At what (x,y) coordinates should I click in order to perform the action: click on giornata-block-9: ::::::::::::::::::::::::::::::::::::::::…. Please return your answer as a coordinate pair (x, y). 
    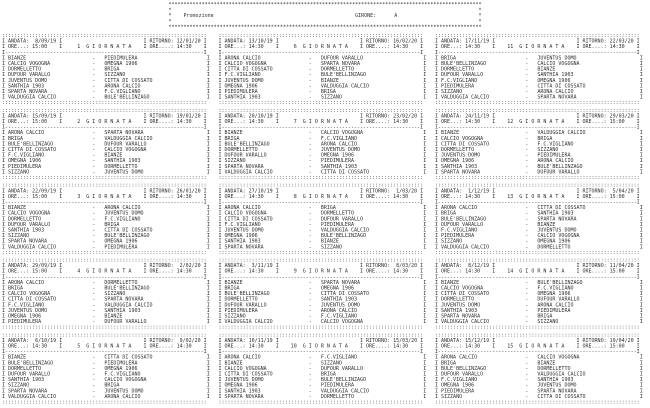
    Looking at the image, I should click on (322, 294).